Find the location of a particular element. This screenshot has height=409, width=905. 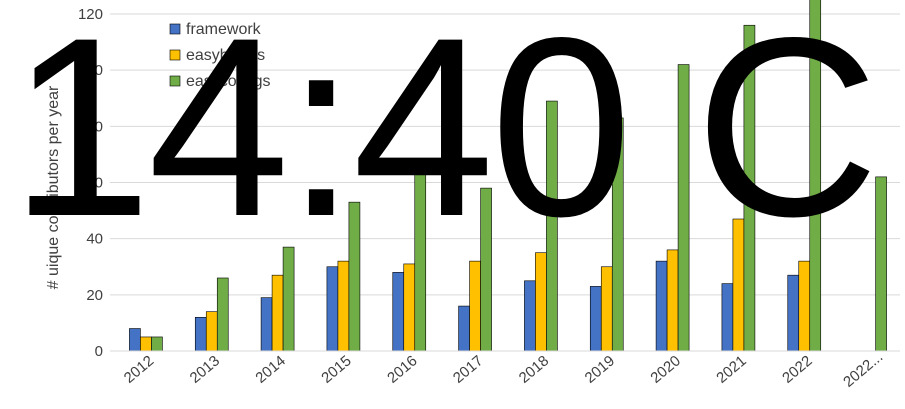

y-axis-ticks: 0 20 40 60 80 100 120 is located at coordinates (90, 183).